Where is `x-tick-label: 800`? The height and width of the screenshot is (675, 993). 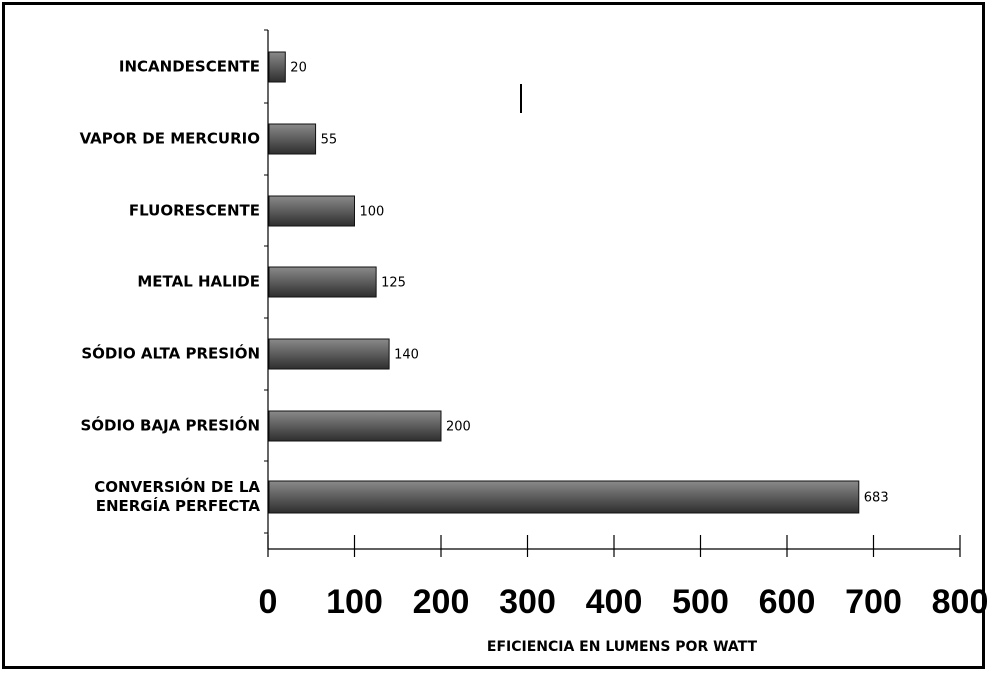 x-tick-label: 800 is located at coordinates (960, 602).